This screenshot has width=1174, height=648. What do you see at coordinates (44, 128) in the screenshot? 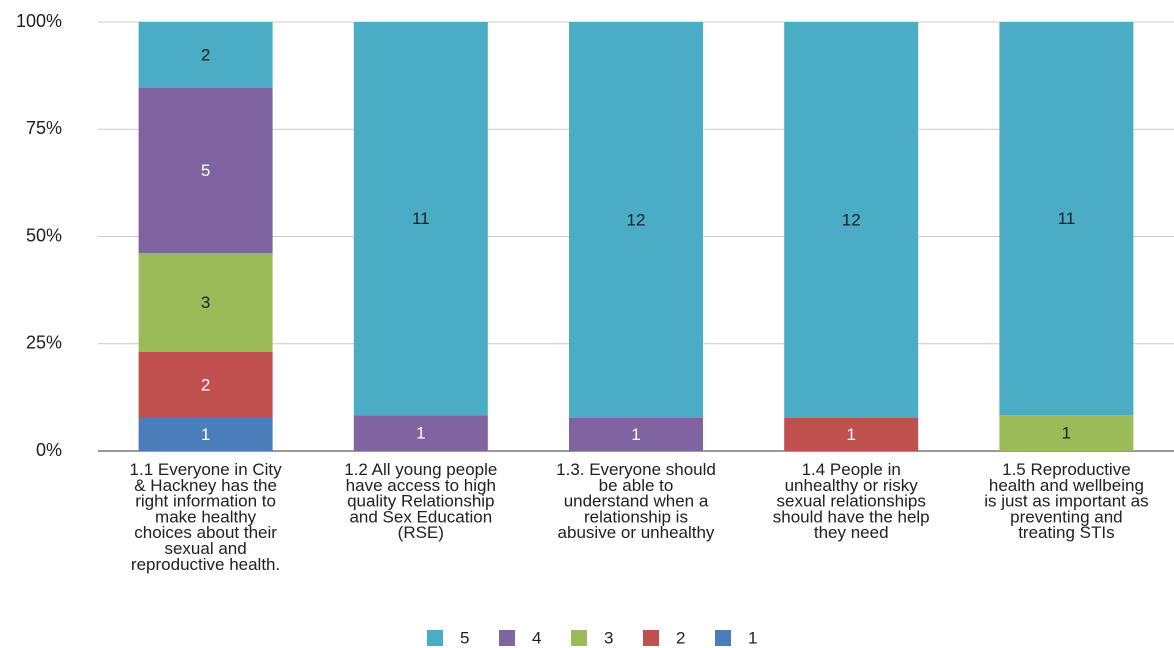
I see `y-tick-label: 75%` at bounding box center [44, 128].